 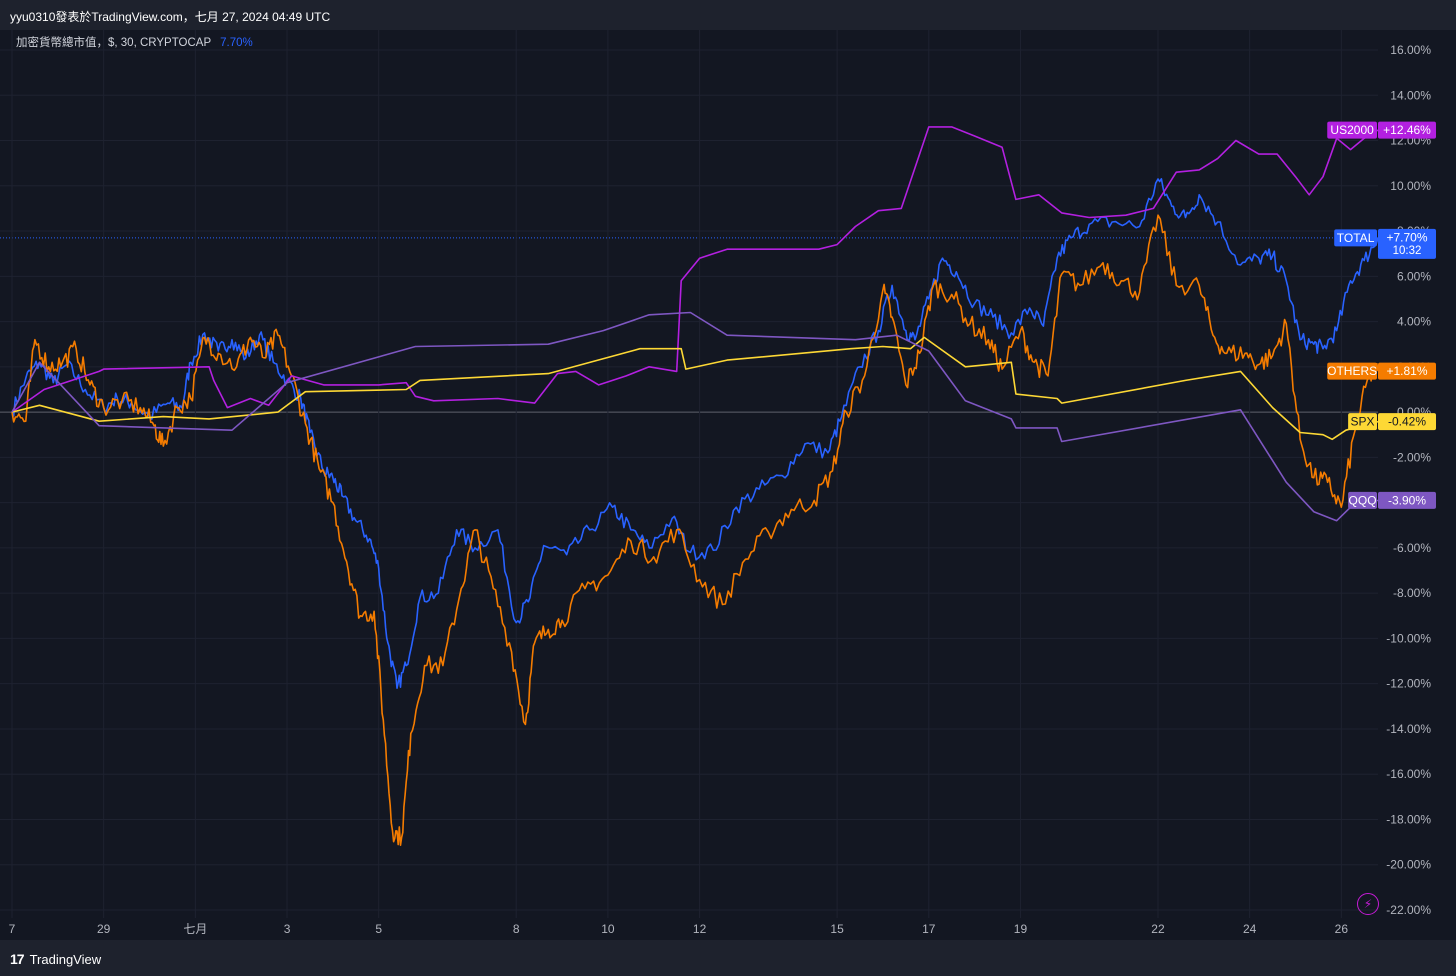 What do you see at coordinates (1408, 819) in the screenshot?
I see `y-tick-label: -18.00%` at bounding box center [1408, 819].